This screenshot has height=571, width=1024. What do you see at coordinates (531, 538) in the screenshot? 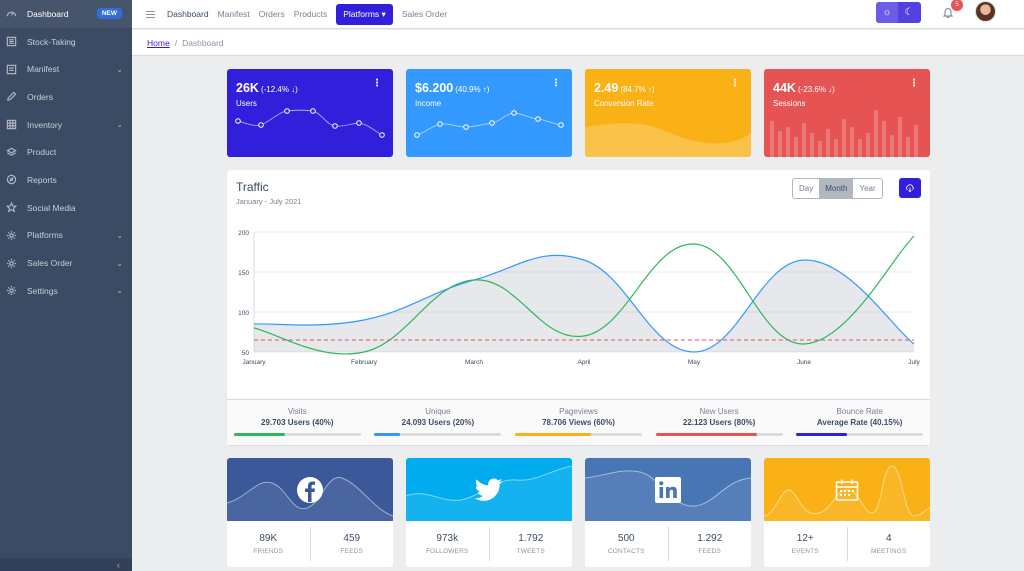
I see `social-stat-value: 1.792` at bounding box center [531, 538].